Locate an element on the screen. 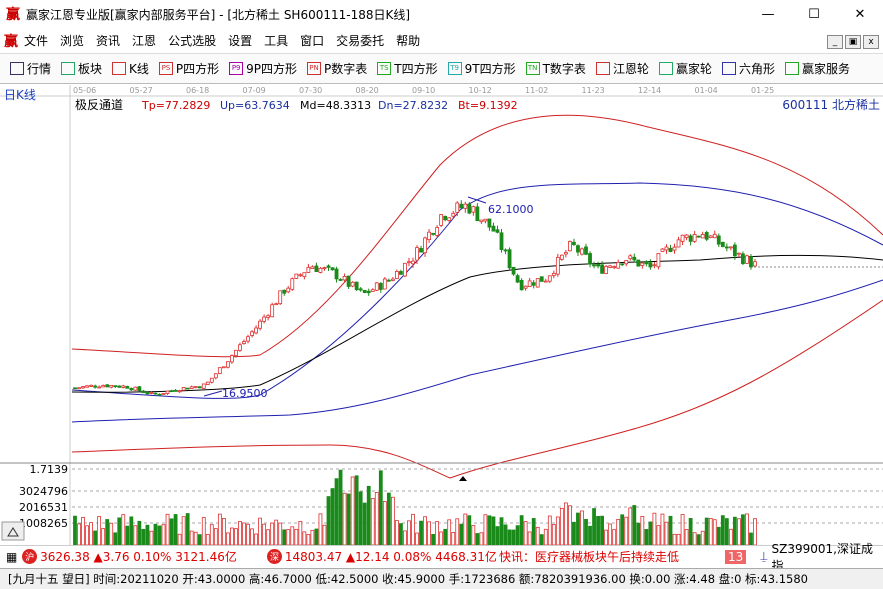  news-count: 13 is located at coordinates (736, 556).